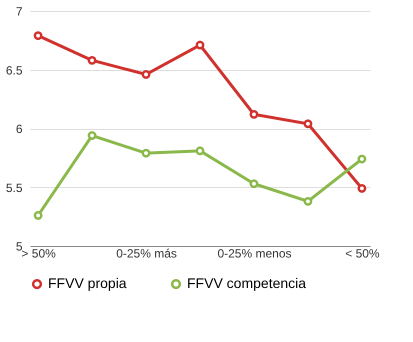 The width and height of the screenshot is (413, 342). I want to click on x-tick-label: > 50%, so click(38, 253).